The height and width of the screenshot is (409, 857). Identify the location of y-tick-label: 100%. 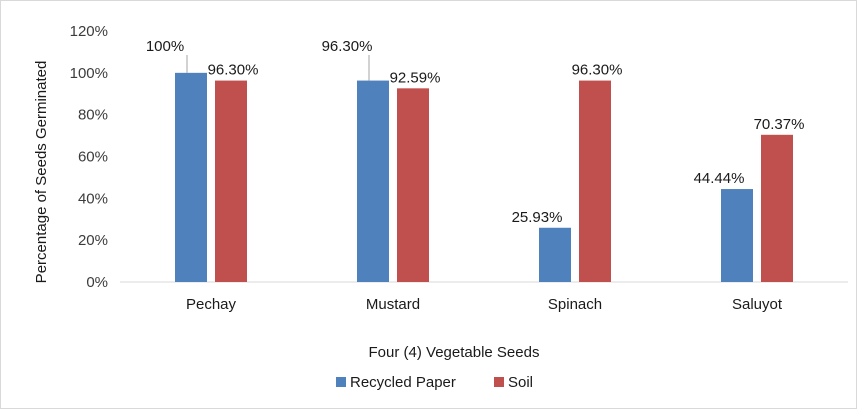
(89, 73).